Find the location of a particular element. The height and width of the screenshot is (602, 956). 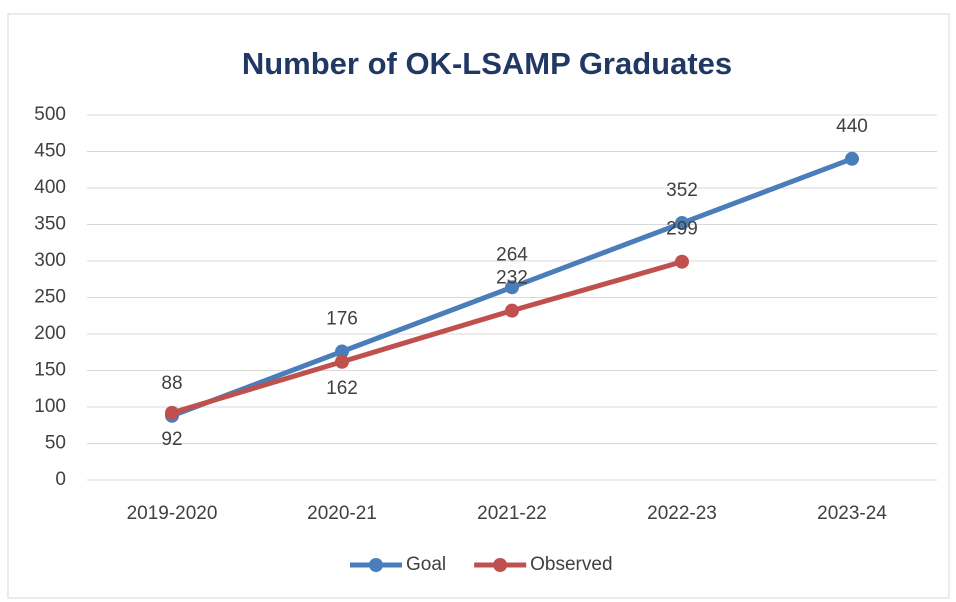

y-tick-label: 200 is located at coordinates (50, 333).